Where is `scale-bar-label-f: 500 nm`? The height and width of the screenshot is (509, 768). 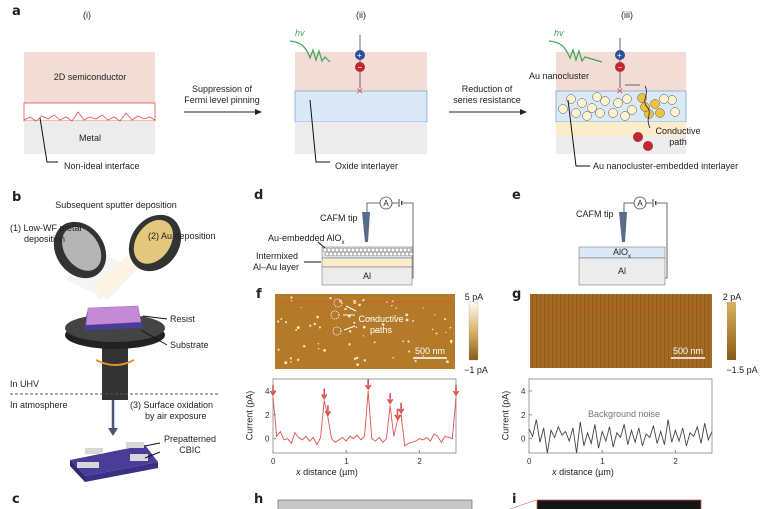
scale-bar-label-f: 500 nm is located at coordinates (430, 351).